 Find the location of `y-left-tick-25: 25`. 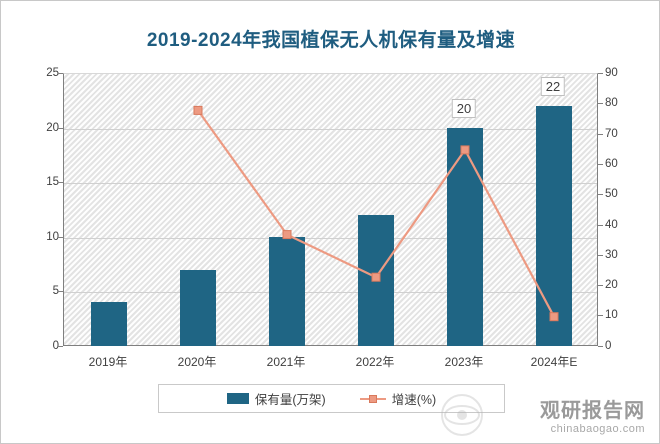

y-left-tick-25: 25 is located at coordinates (52, 73).